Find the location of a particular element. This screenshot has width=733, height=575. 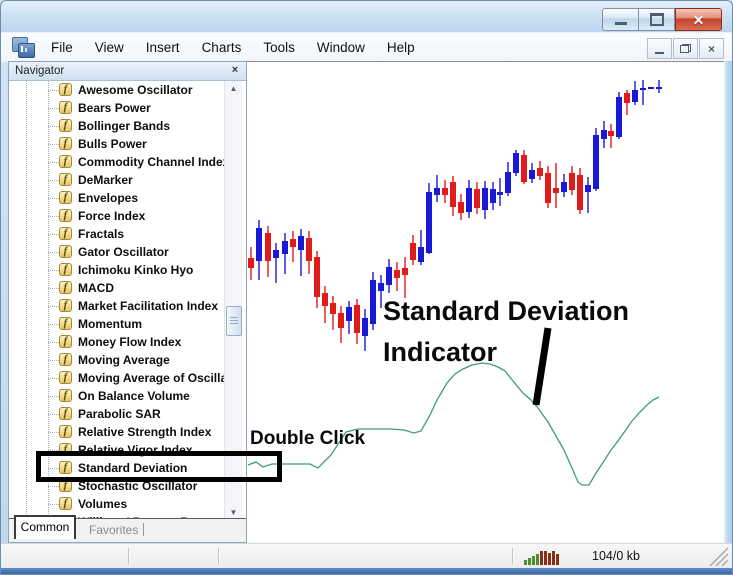

nav-item-gator-oscillator: f Gator Oscillator is located at coordinates (127, 252).